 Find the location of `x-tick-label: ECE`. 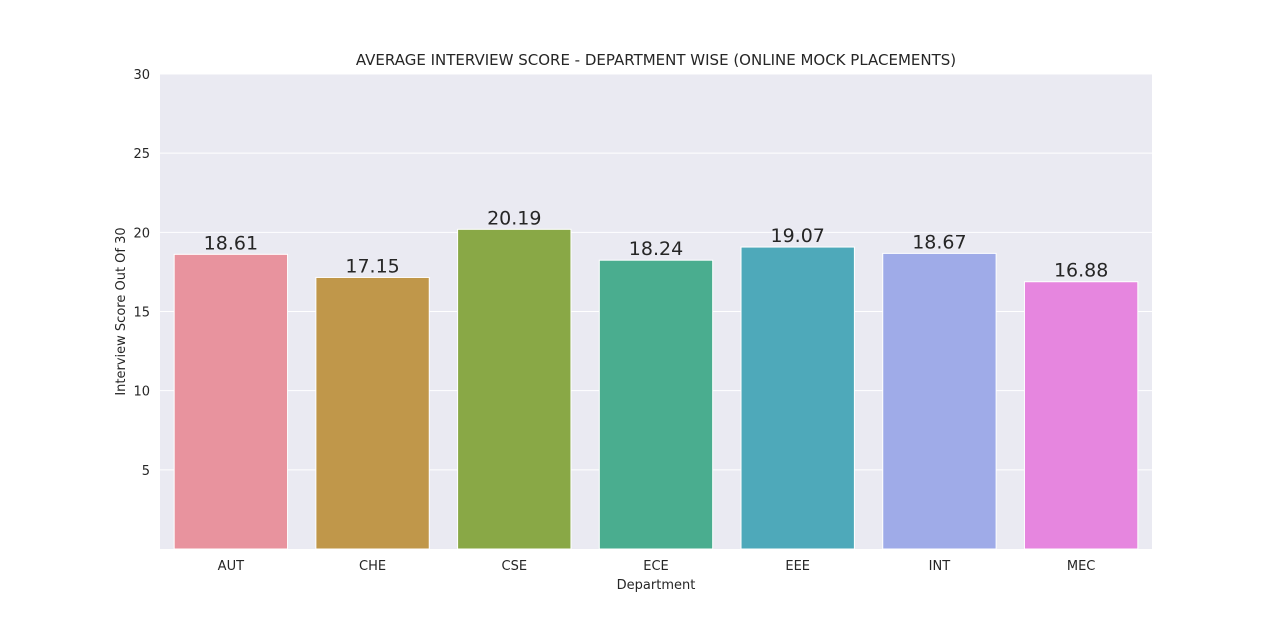

x-tick-label: ECE is located at coordinates (656, 566).